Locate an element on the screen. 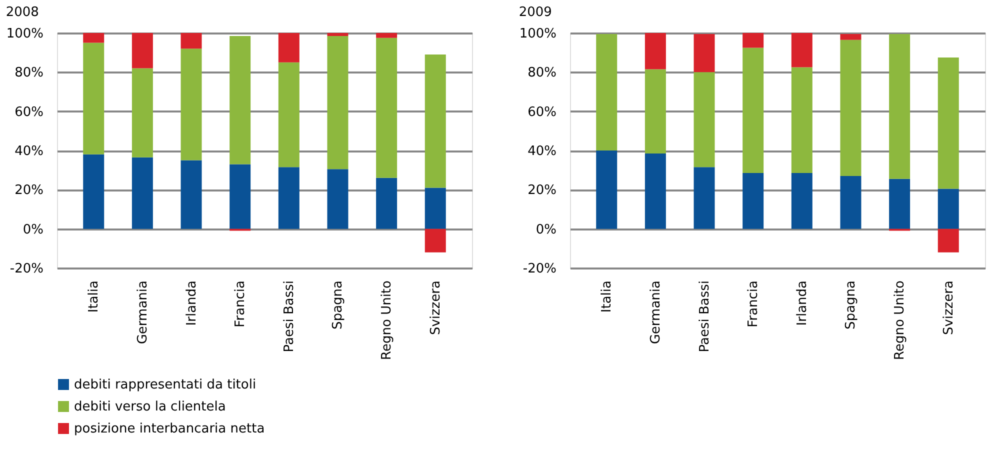 The image size is (998, 471). chart-title: 2009 is located at coordinates (535, 12).